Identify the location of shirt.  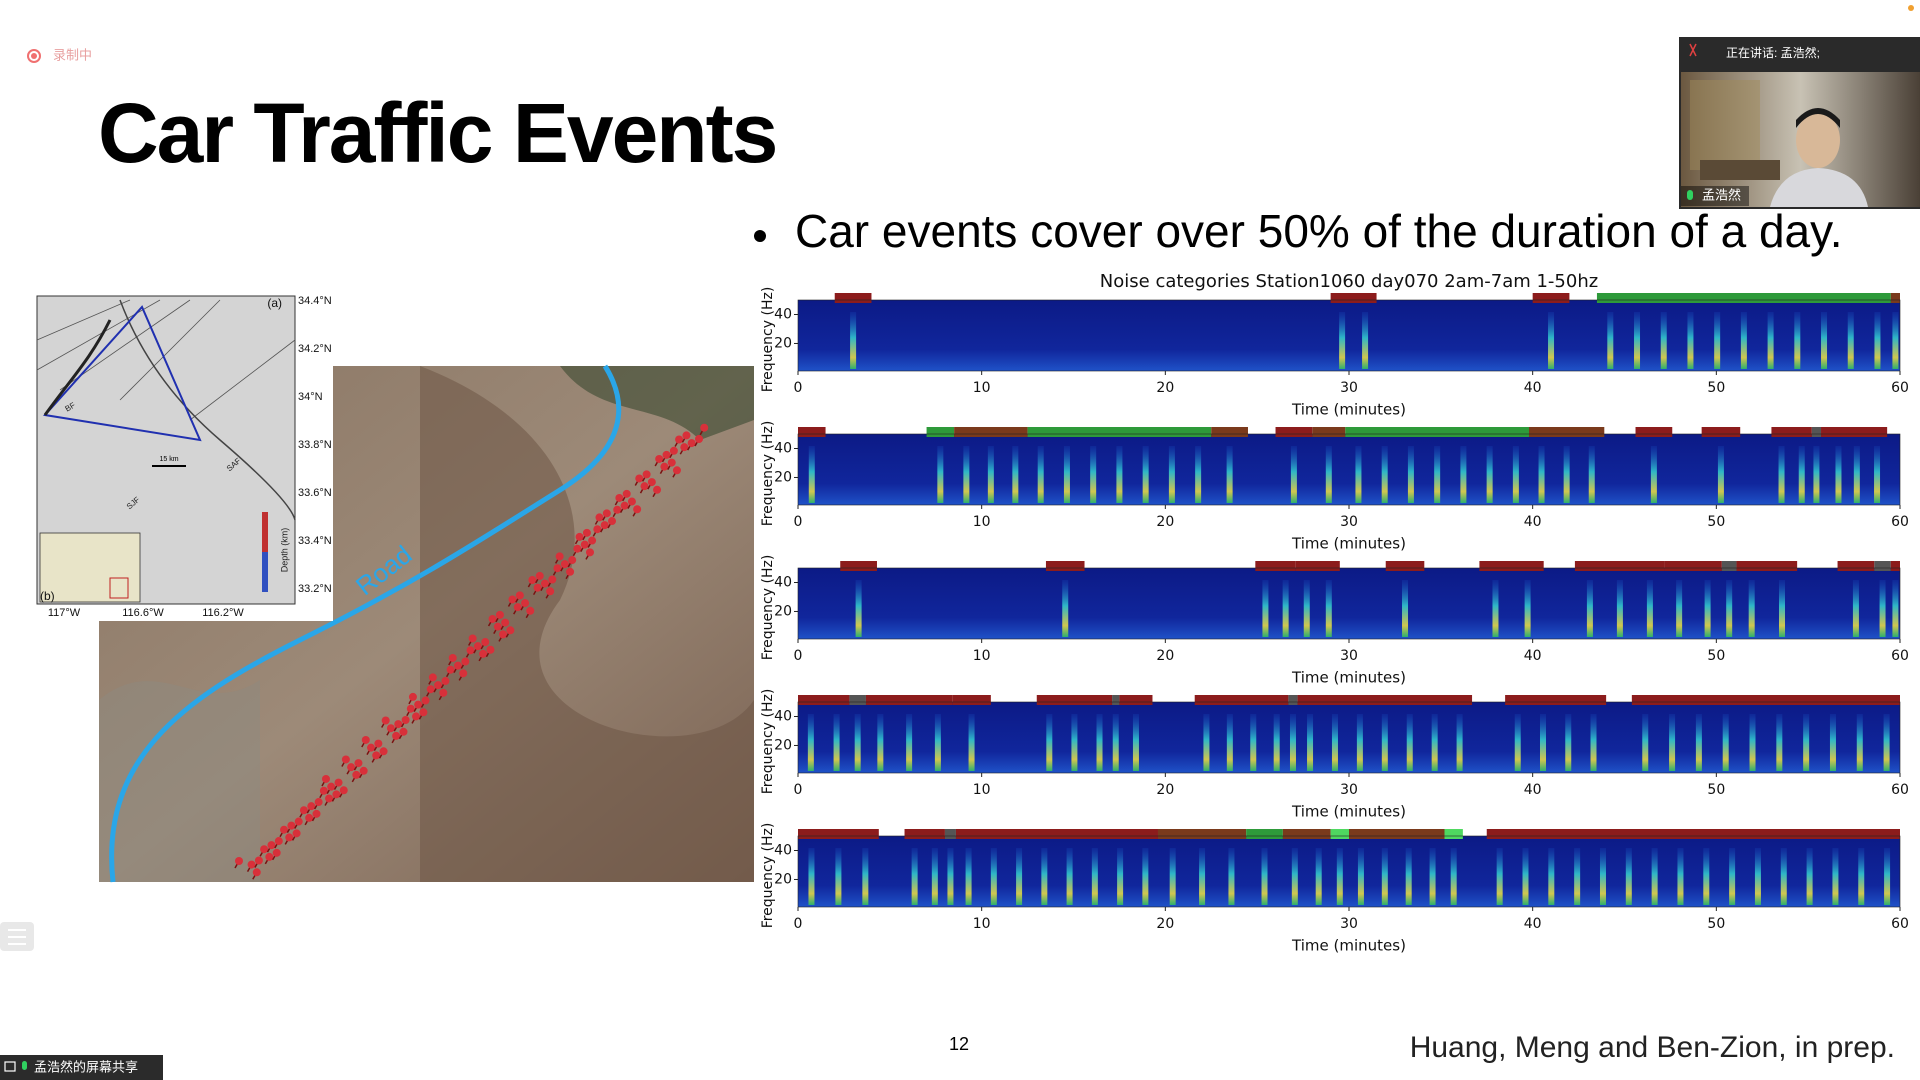
(1819, 187).